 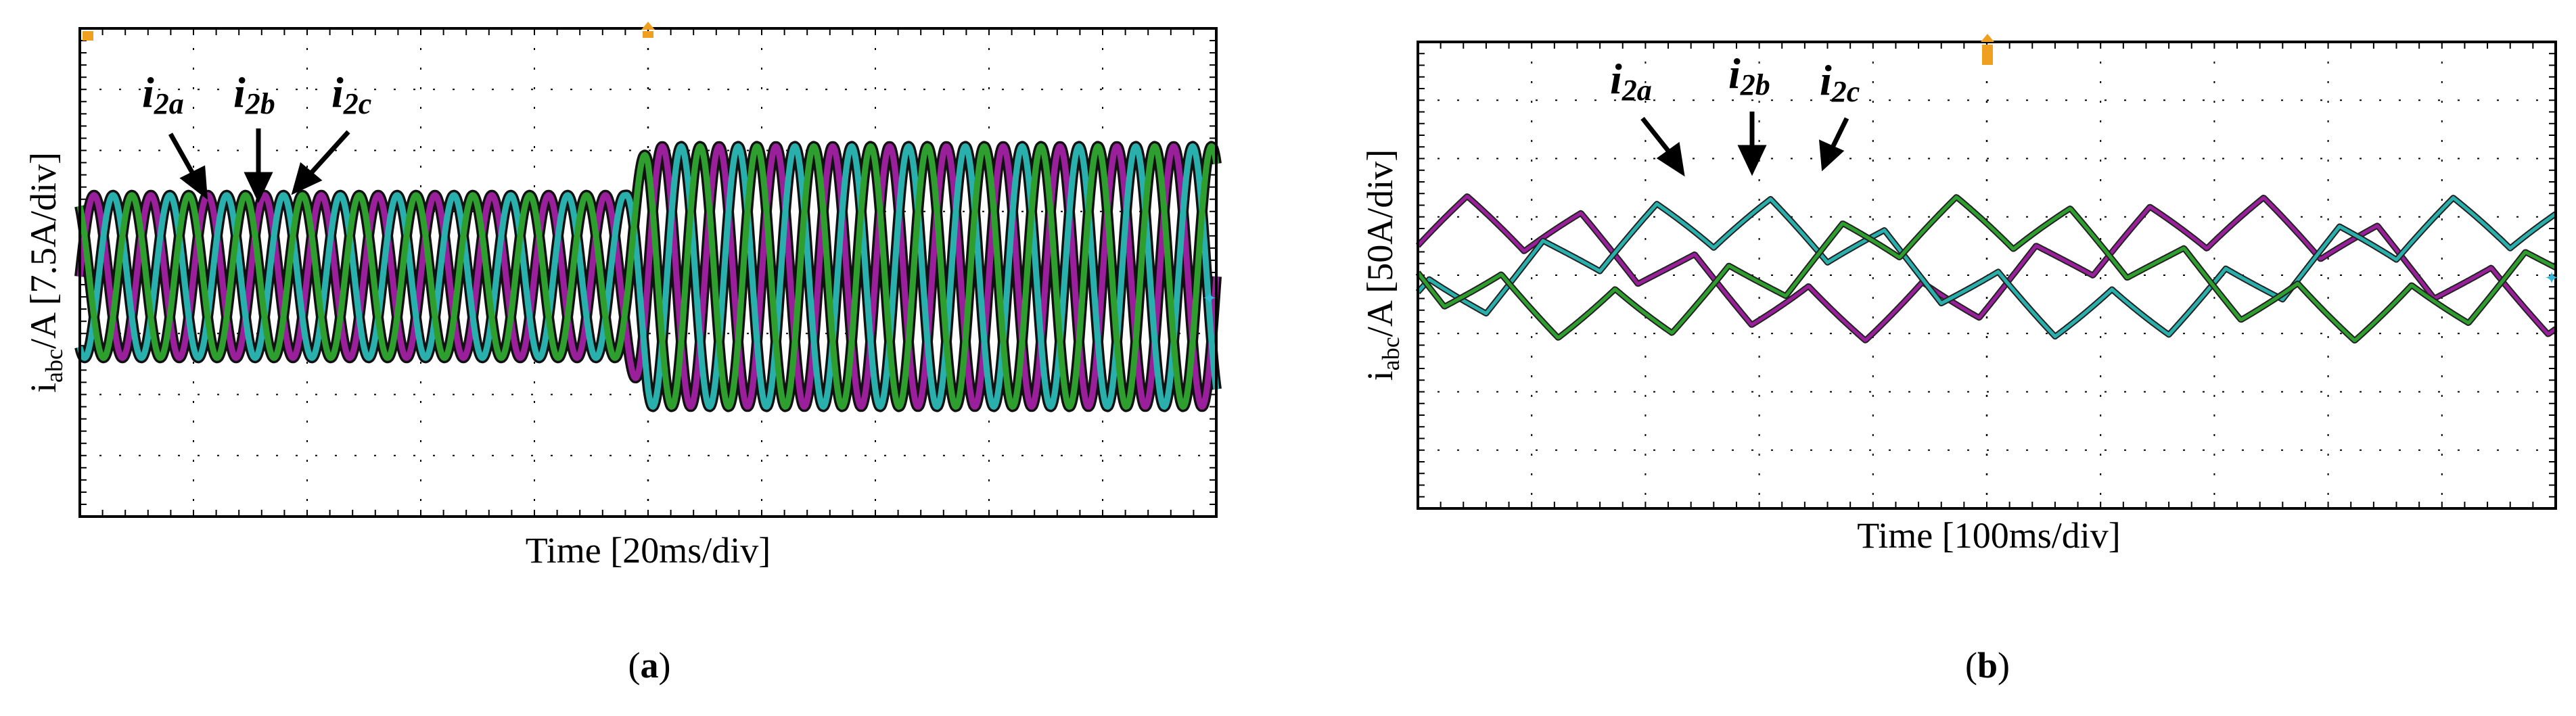 I want to click on caption-a-letter: a, so click(x=650, y=665).